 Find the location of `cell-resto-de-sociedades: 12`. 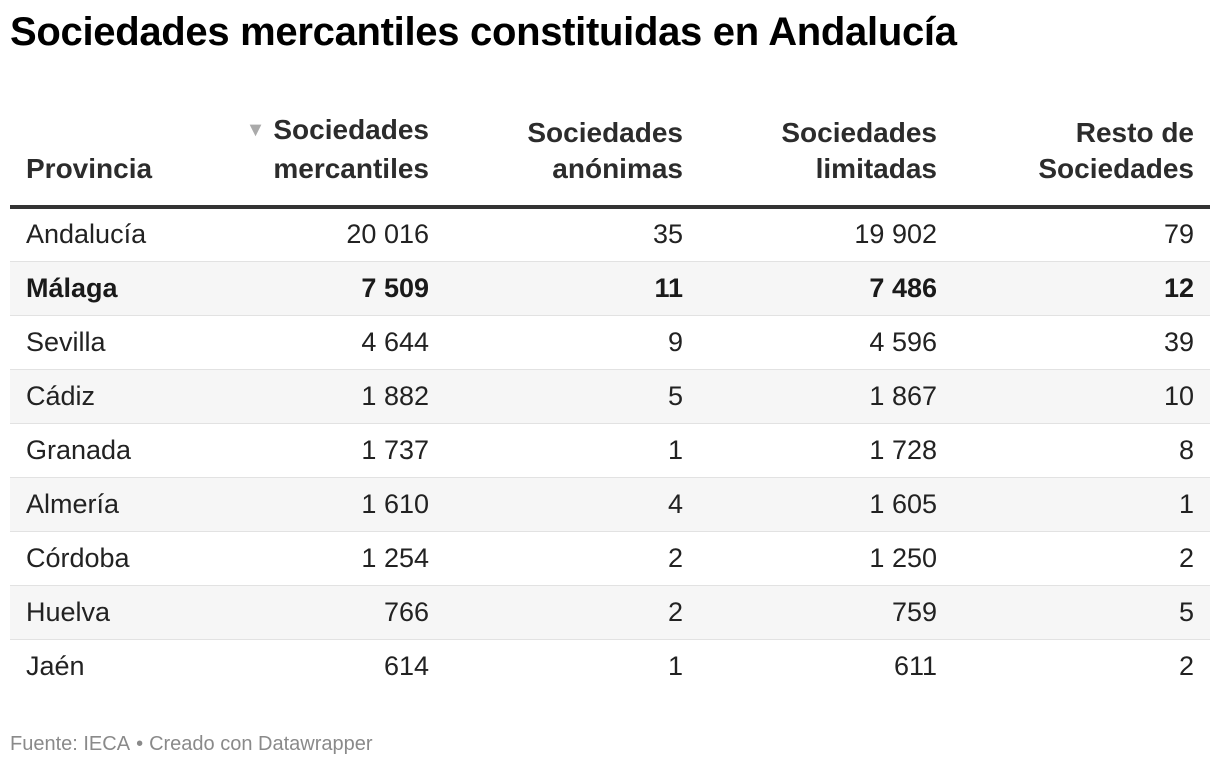

cell-resto-de-sociedades: 12 is located at coordinates (1081, 288).